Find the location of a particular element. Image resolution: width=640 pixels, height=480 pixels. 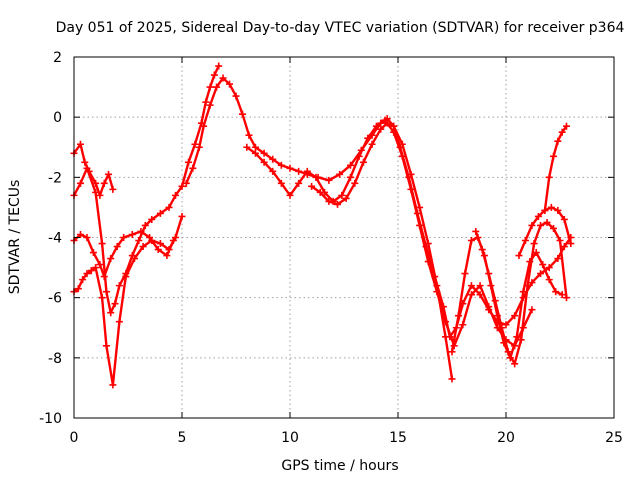

x-tick-label: 15 is located at coordinates (398, 438).